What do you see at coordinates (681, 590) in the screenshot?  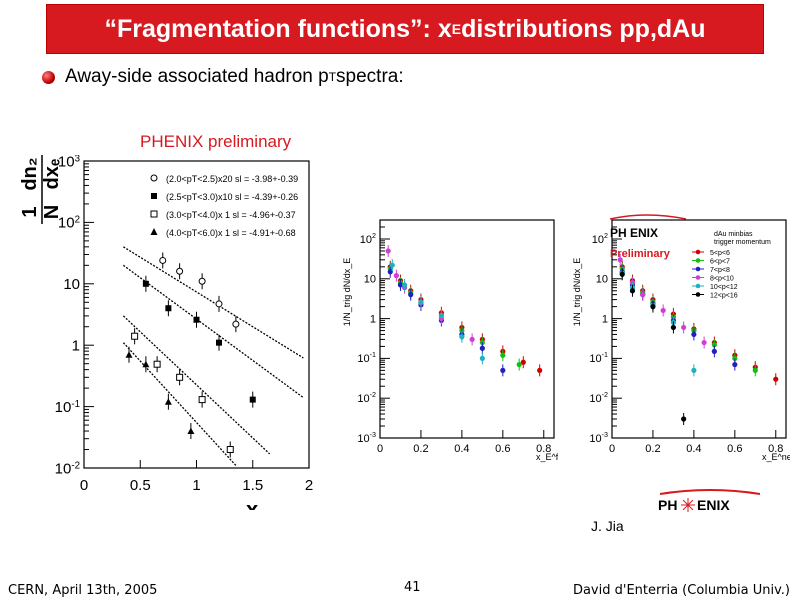 I see `footer-author: David d'Enterria (Columbia Univ.)` at bounding box center [681, 590].